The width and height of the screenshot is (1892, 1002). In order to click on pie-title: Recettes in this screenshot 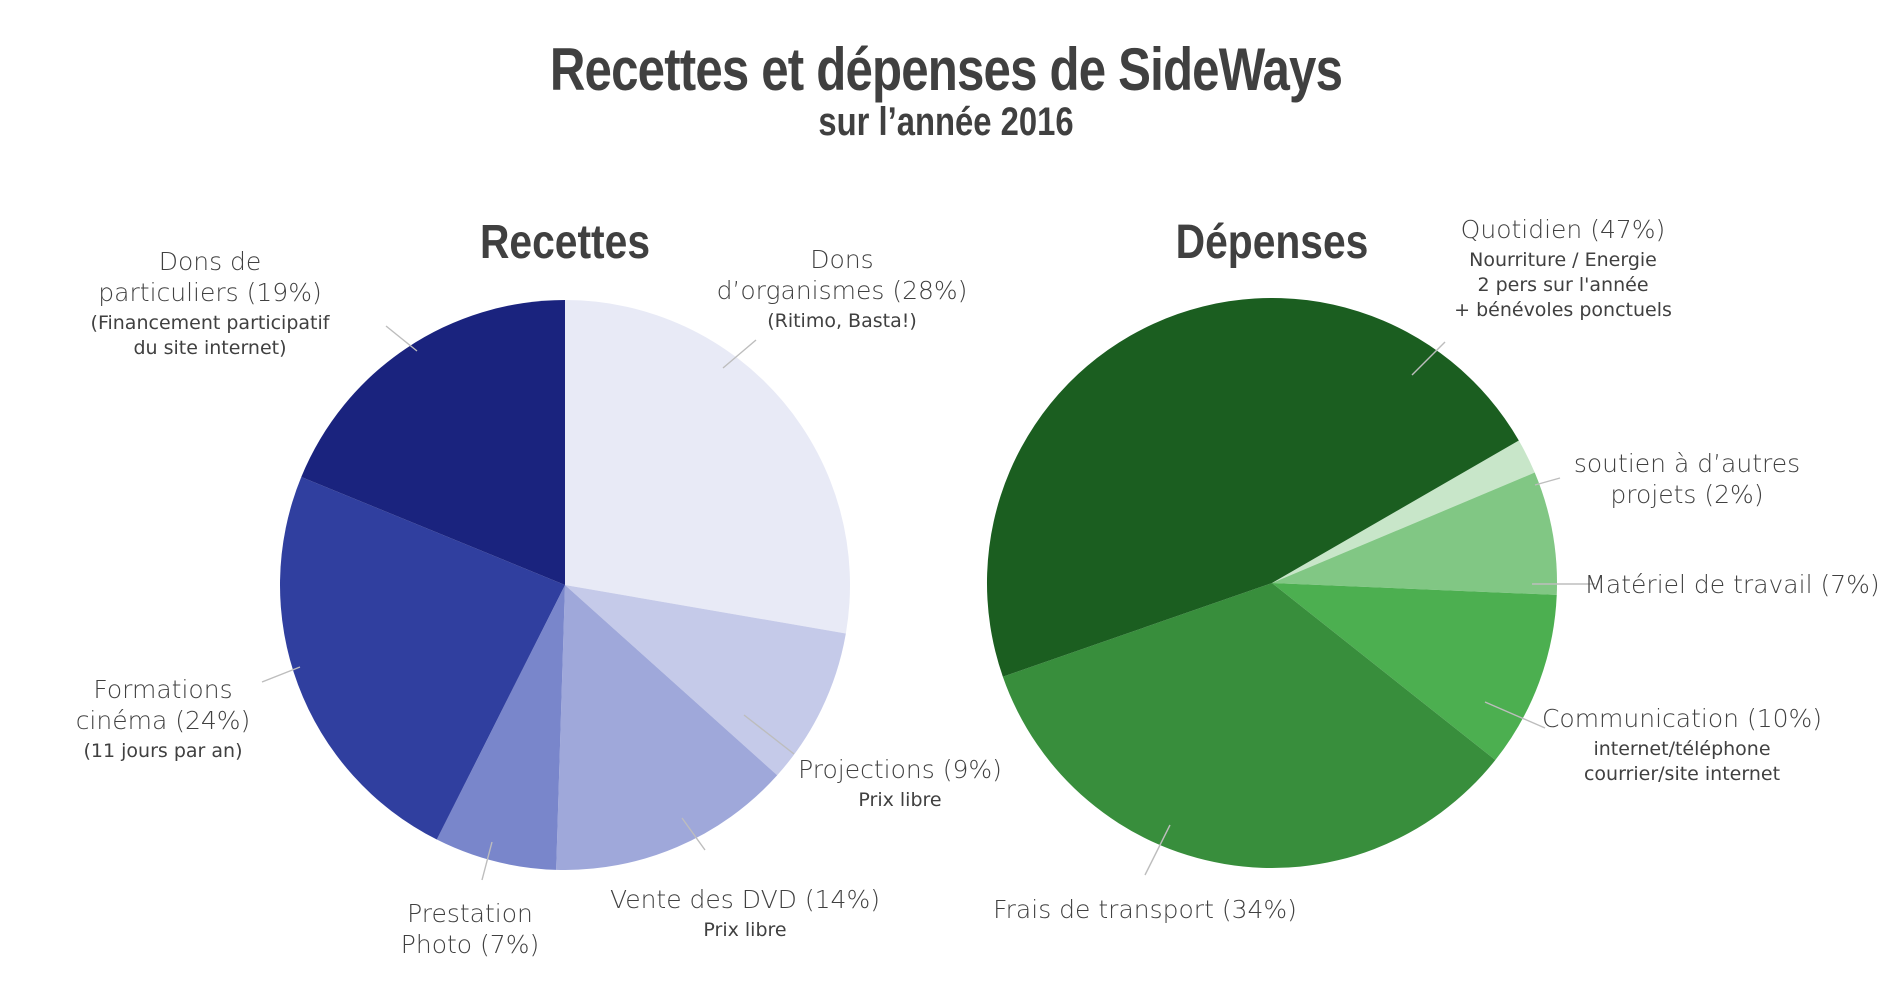, I will do `click(565, 242)`.